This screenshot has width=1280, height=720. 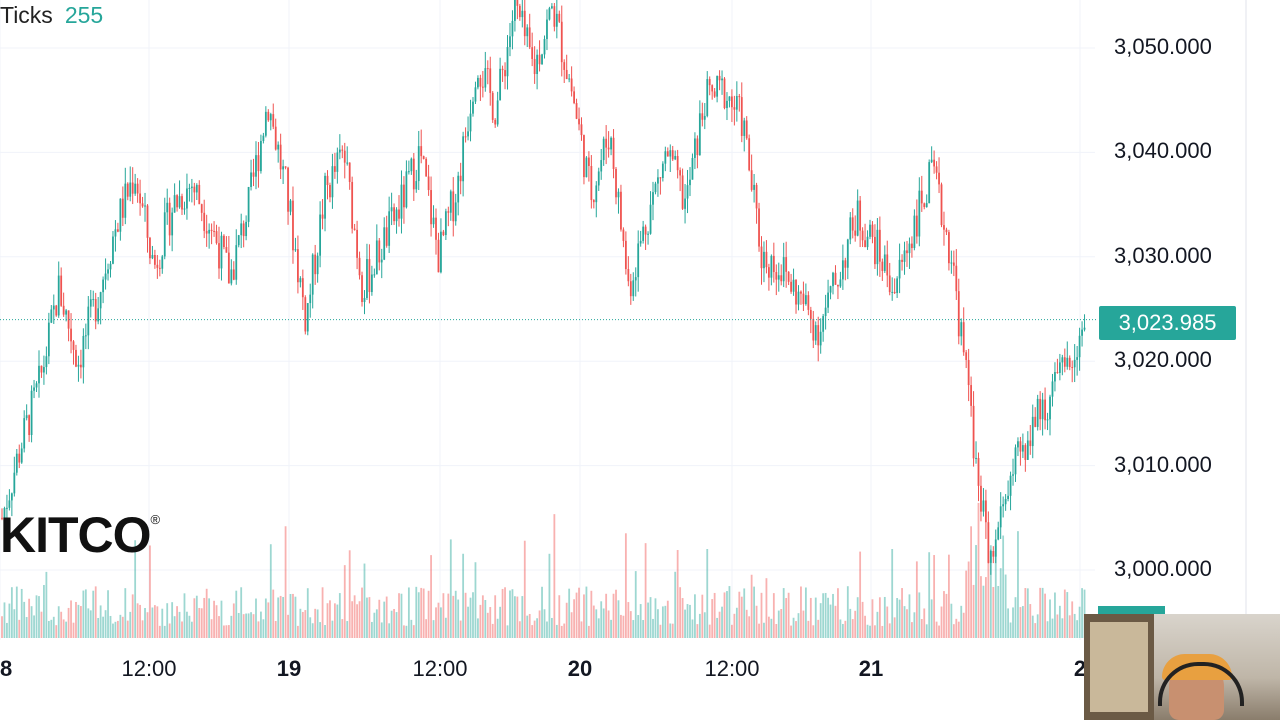 What do you see at coordinates (149, 668) in the screenshot?
I see `x-tick-label-1: 12:00` at bounding box center [149, 668].